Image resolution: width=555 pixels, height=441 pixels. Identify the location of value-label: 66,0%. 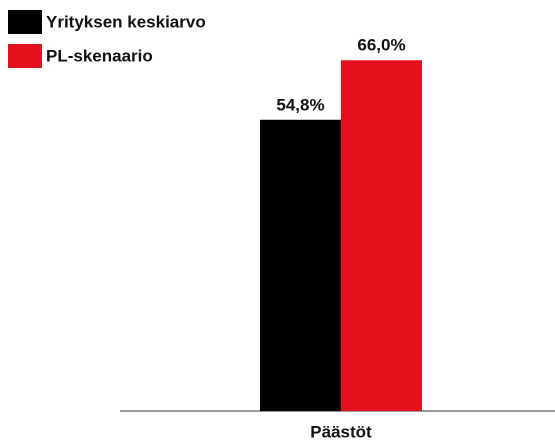
(381, 45).